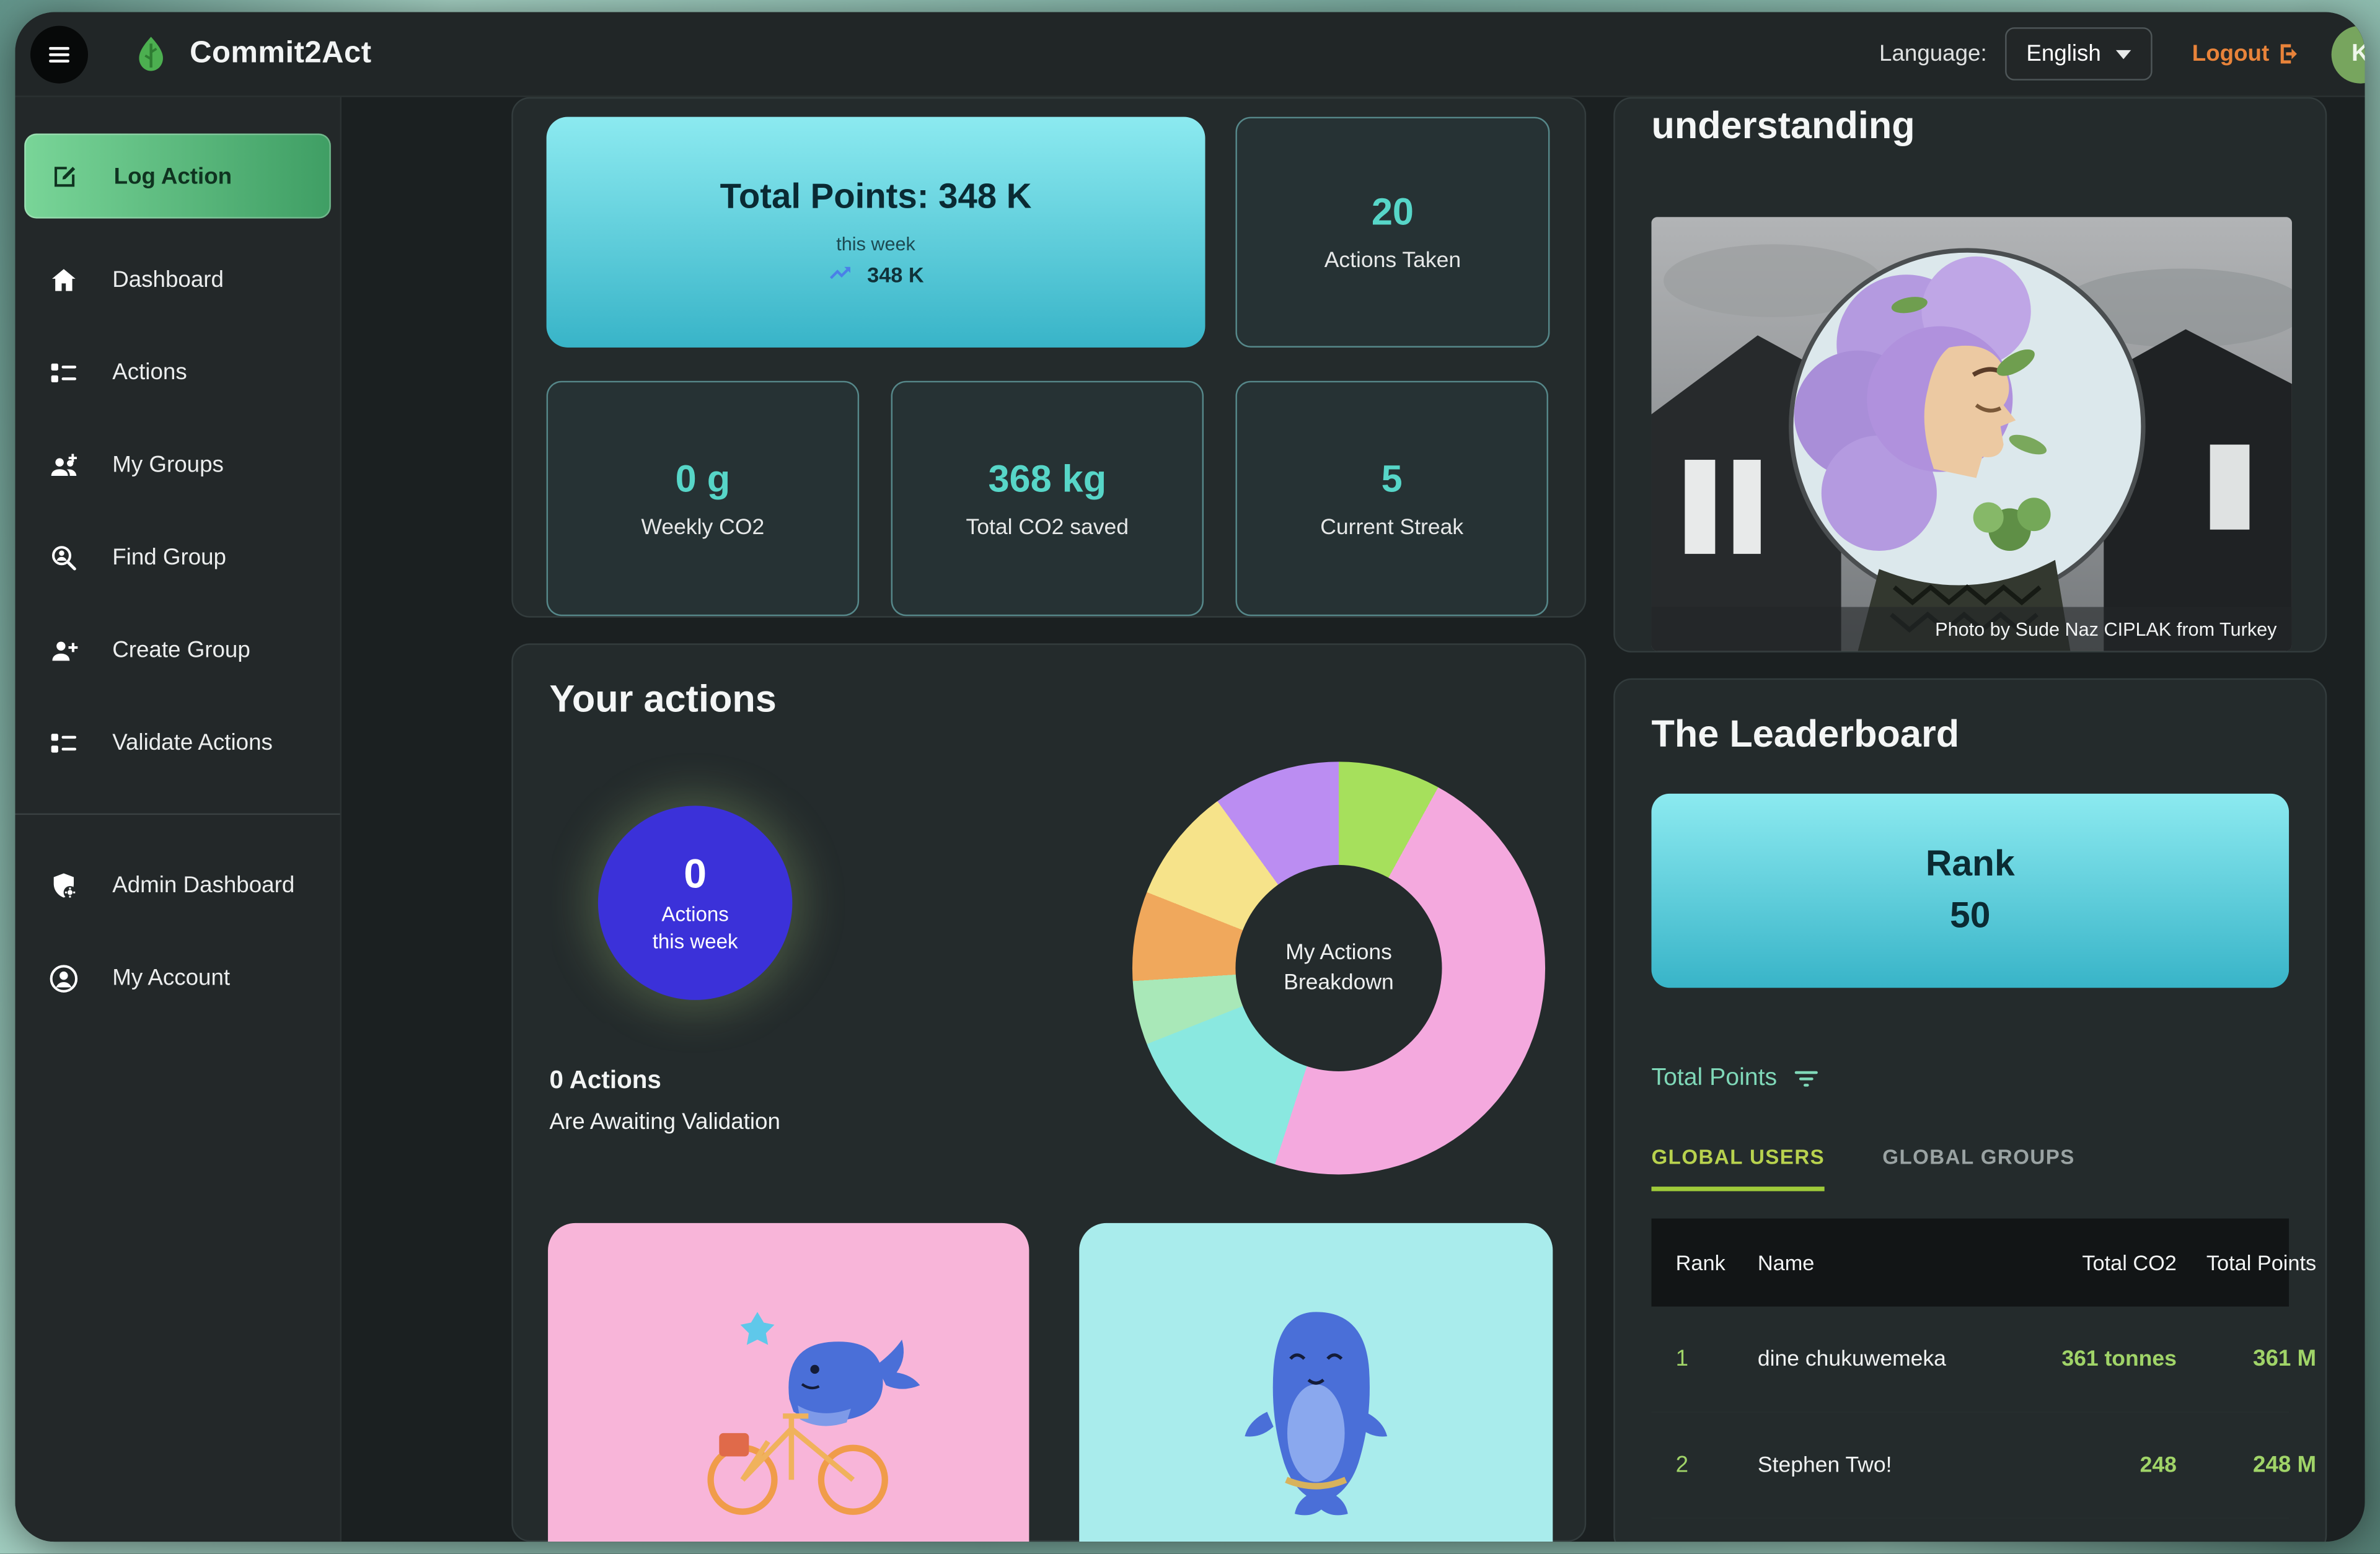 This screenshot has width=2380, height=1554. Describe the element at coordinates (1316, 1382) in the screenshot. I see `illustration-card-cyan` at that location.